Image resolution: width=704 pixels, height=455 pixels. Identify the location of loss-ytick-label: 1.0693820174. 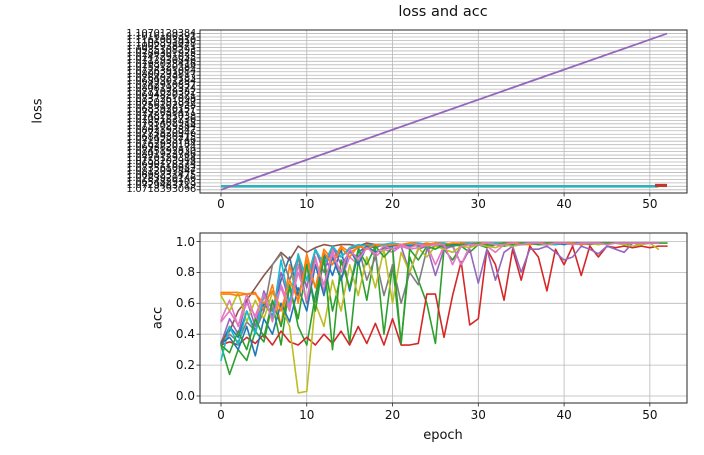
(161, 148).